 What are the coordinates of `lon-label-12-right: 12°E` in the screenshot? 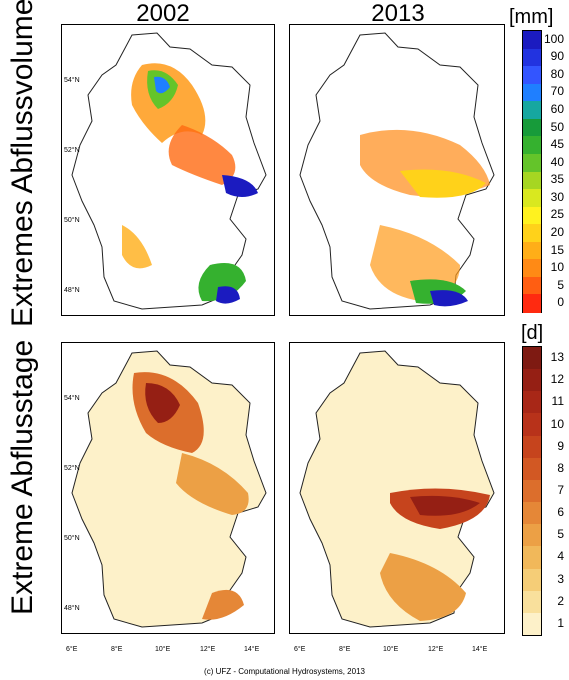 It's located at (436, 649).